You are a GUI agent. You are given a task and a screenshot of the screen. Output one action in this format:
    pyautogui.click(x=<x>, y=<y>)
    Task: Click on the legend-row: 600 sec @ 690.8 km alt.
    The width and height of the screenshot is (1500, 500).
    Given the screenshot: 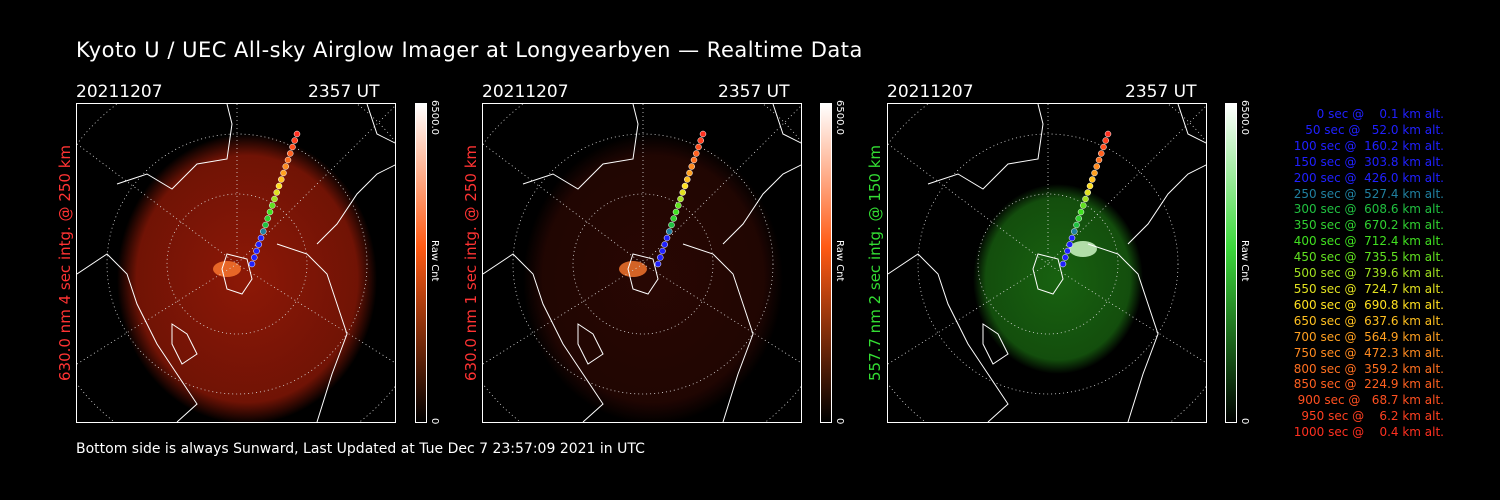 What is the action you would take?
    pyautogui.click(x=1366, y=304)
    